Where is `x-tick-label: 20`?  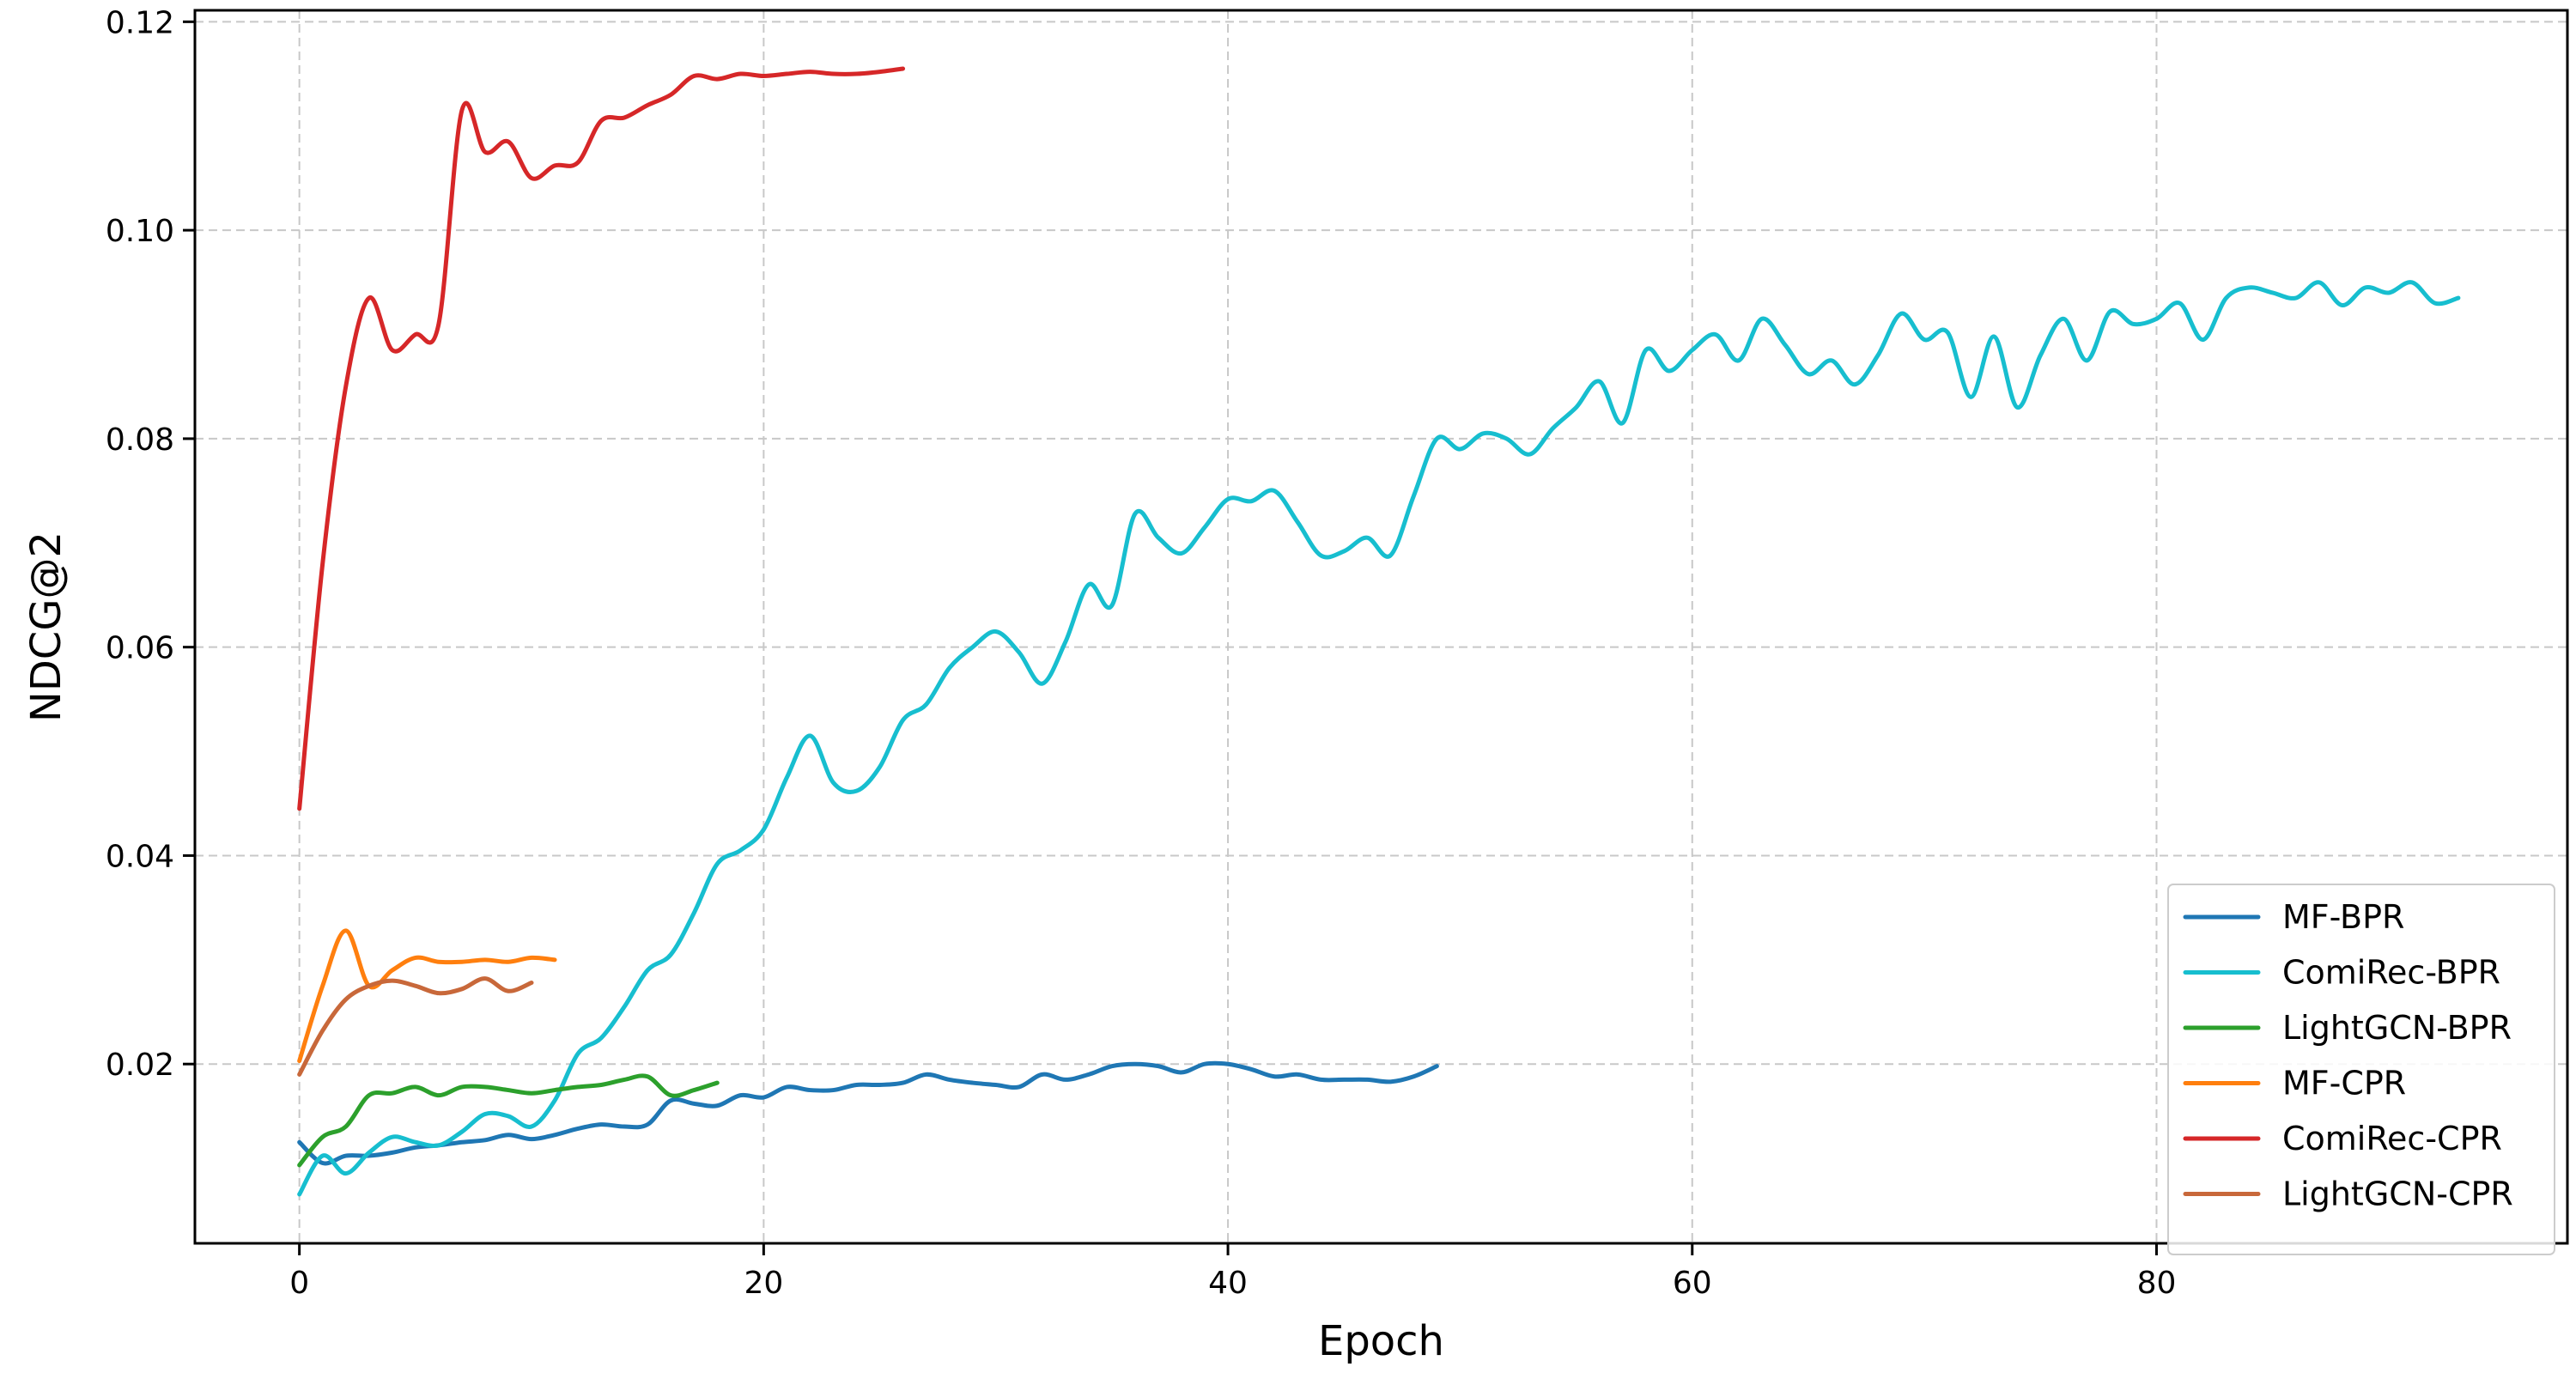
x-tick-label: 20 is located at coordinates (764, 1283).